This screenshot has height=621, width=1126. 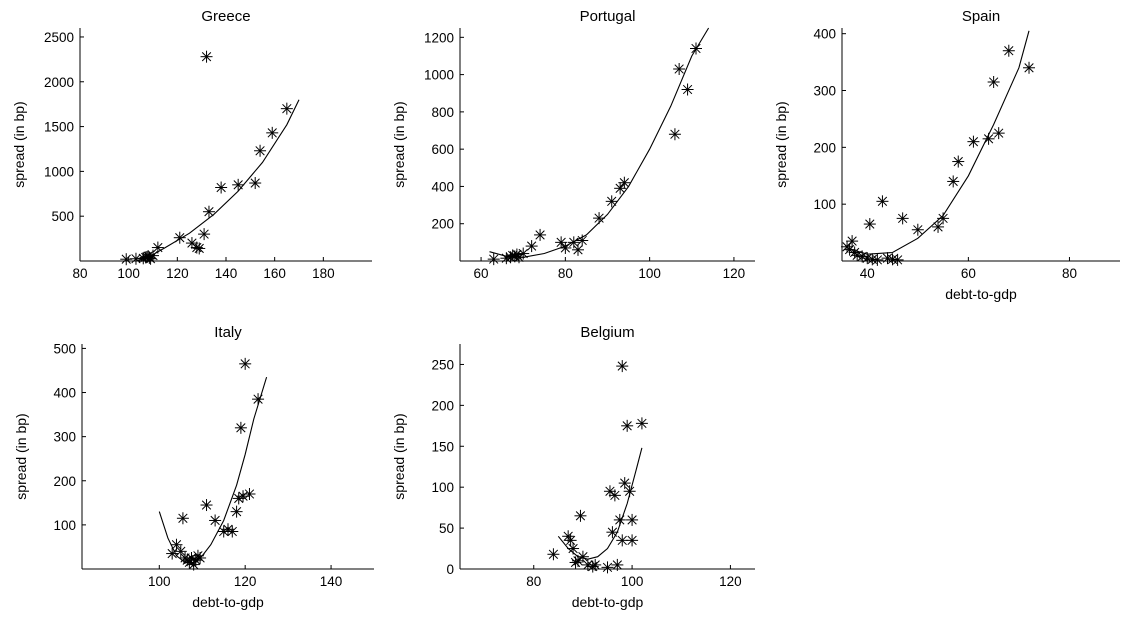 I want to click on y-tick-label: 800, so click(x=442, y=112).